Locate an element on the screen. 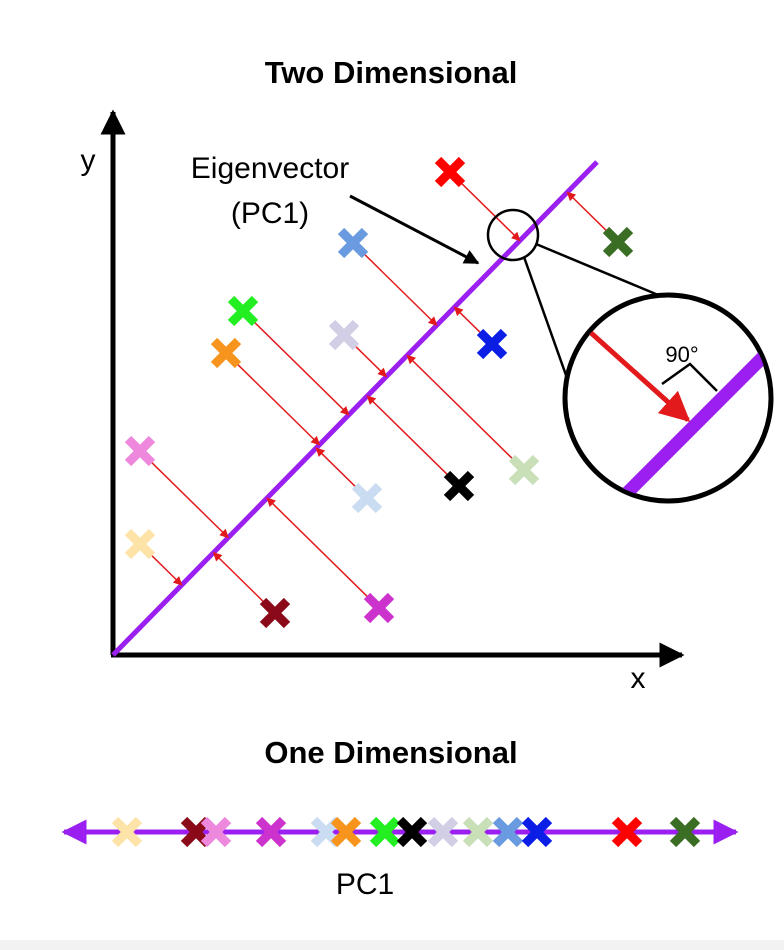 The height and width of the screenshot is (950, 784). zoom-source is located at coordinates (513, 235).